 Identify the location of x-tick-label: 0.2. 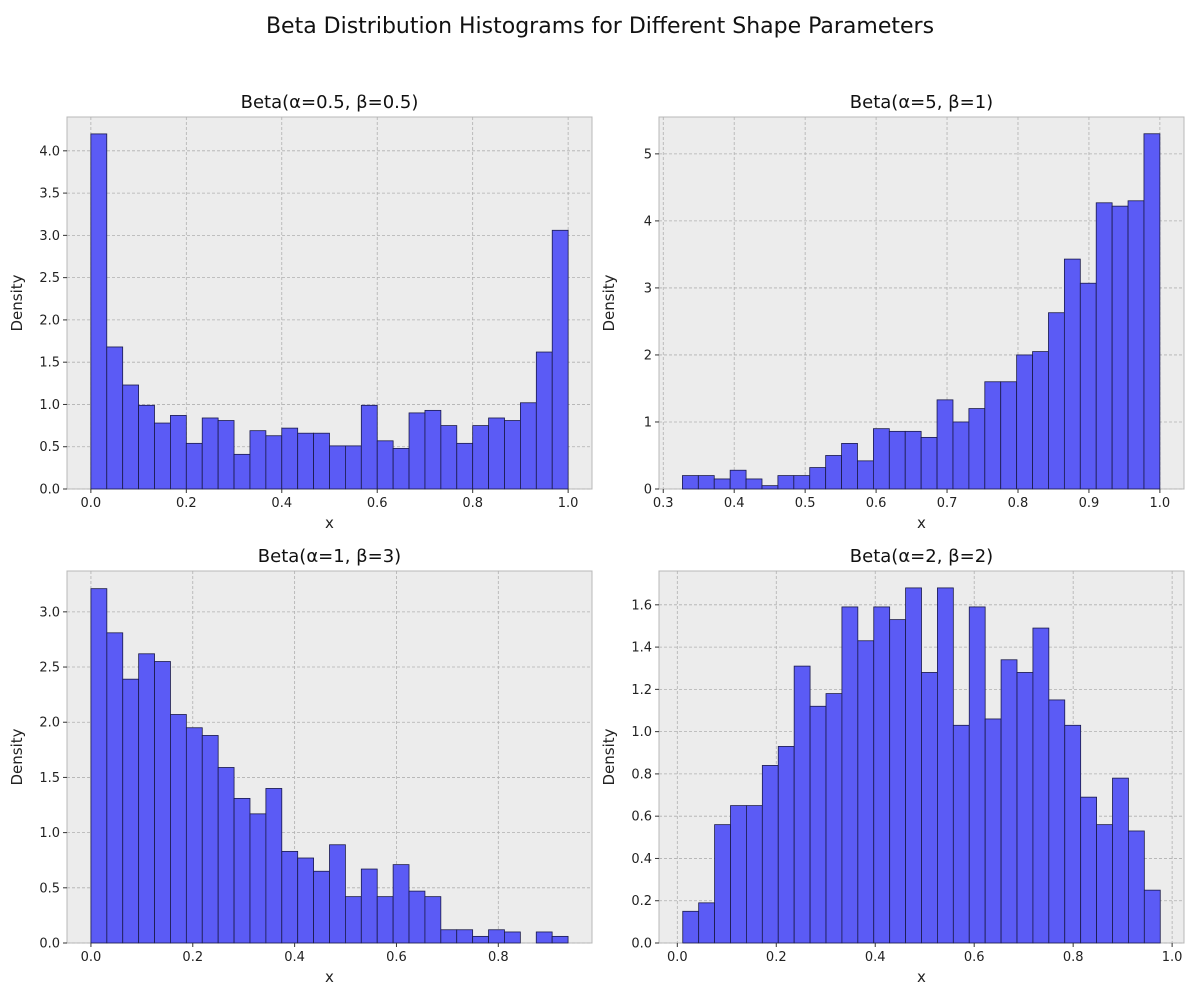
(186, 503).